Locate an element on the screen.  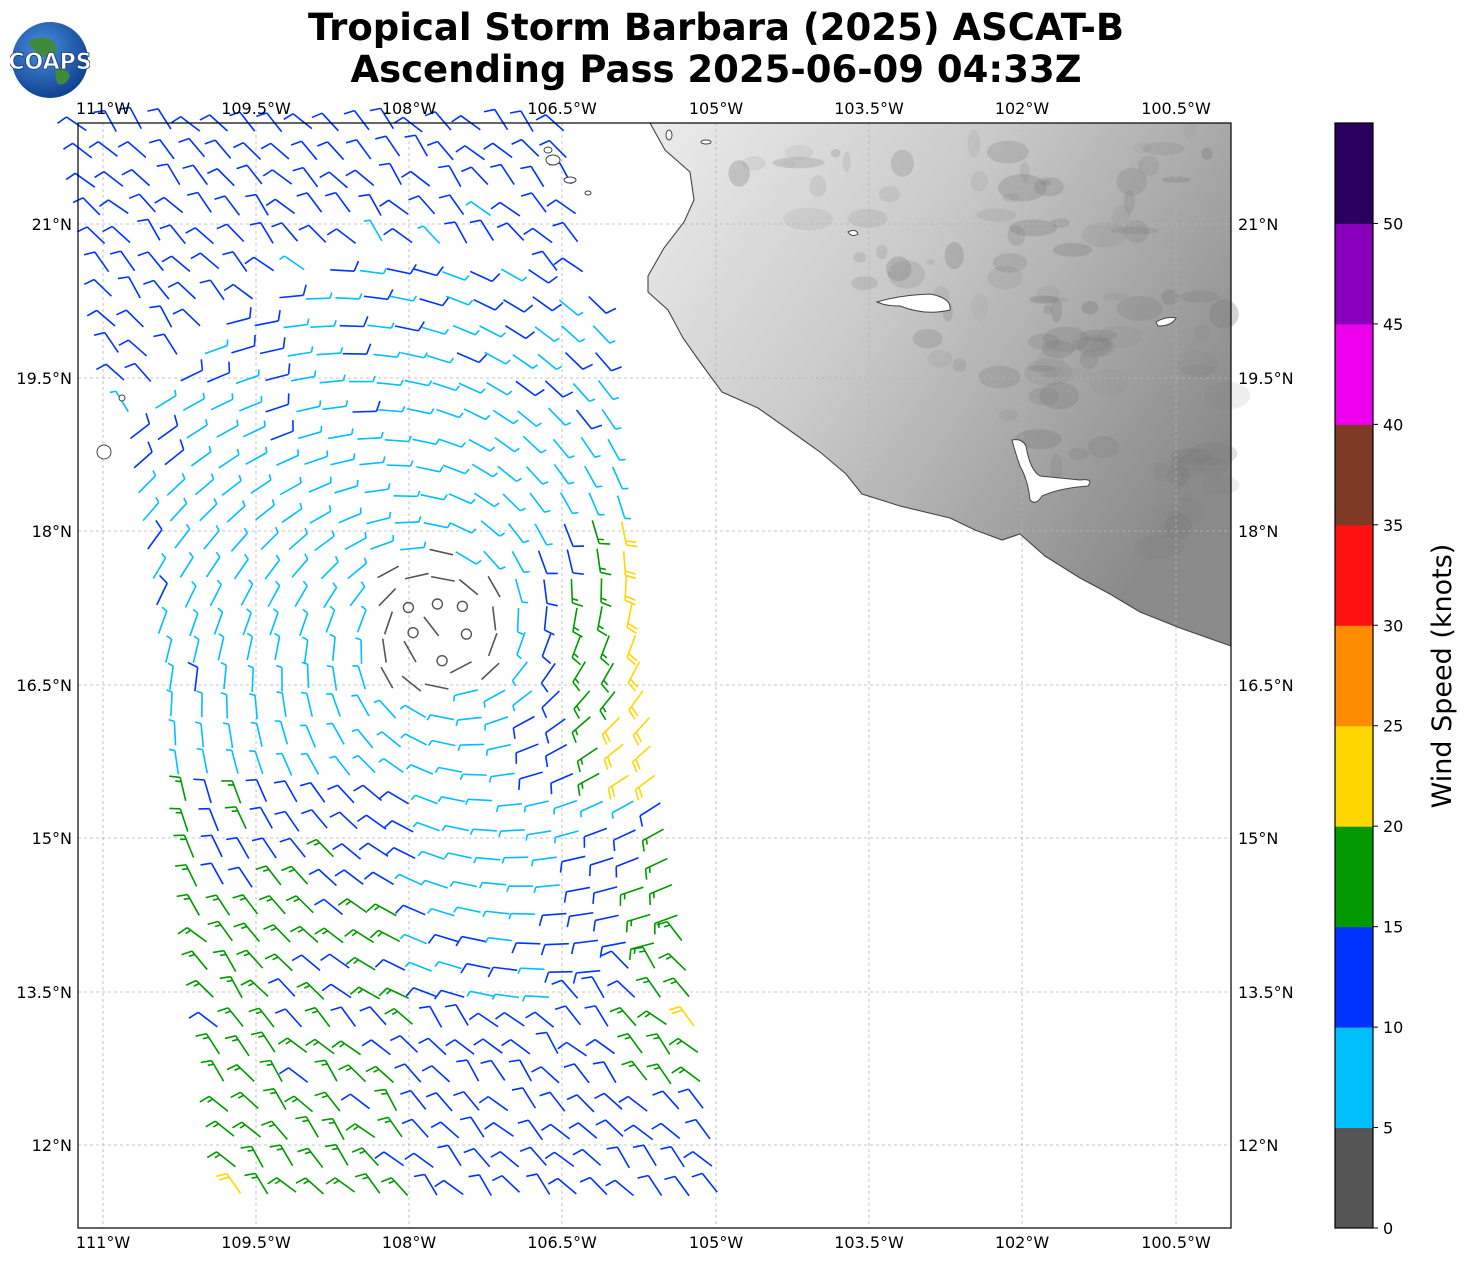
lon-label-top: 109.5°W is located at coordinates (256, 108).